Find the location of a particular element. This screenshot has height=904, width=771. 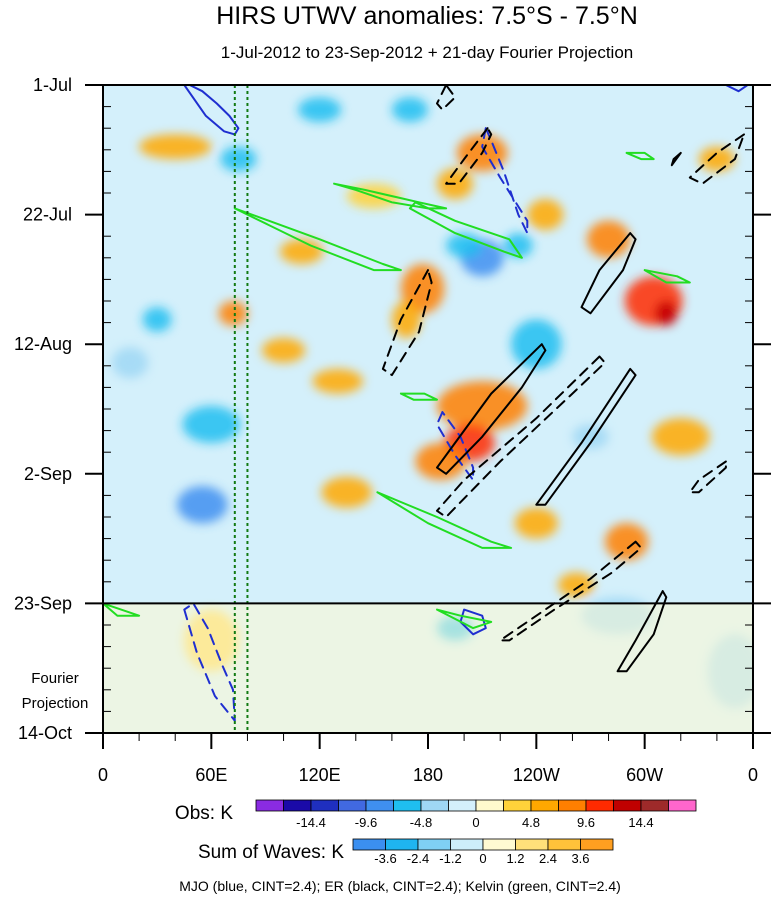

x-tick-label-2: 120E is located at coordinates (320, 775).